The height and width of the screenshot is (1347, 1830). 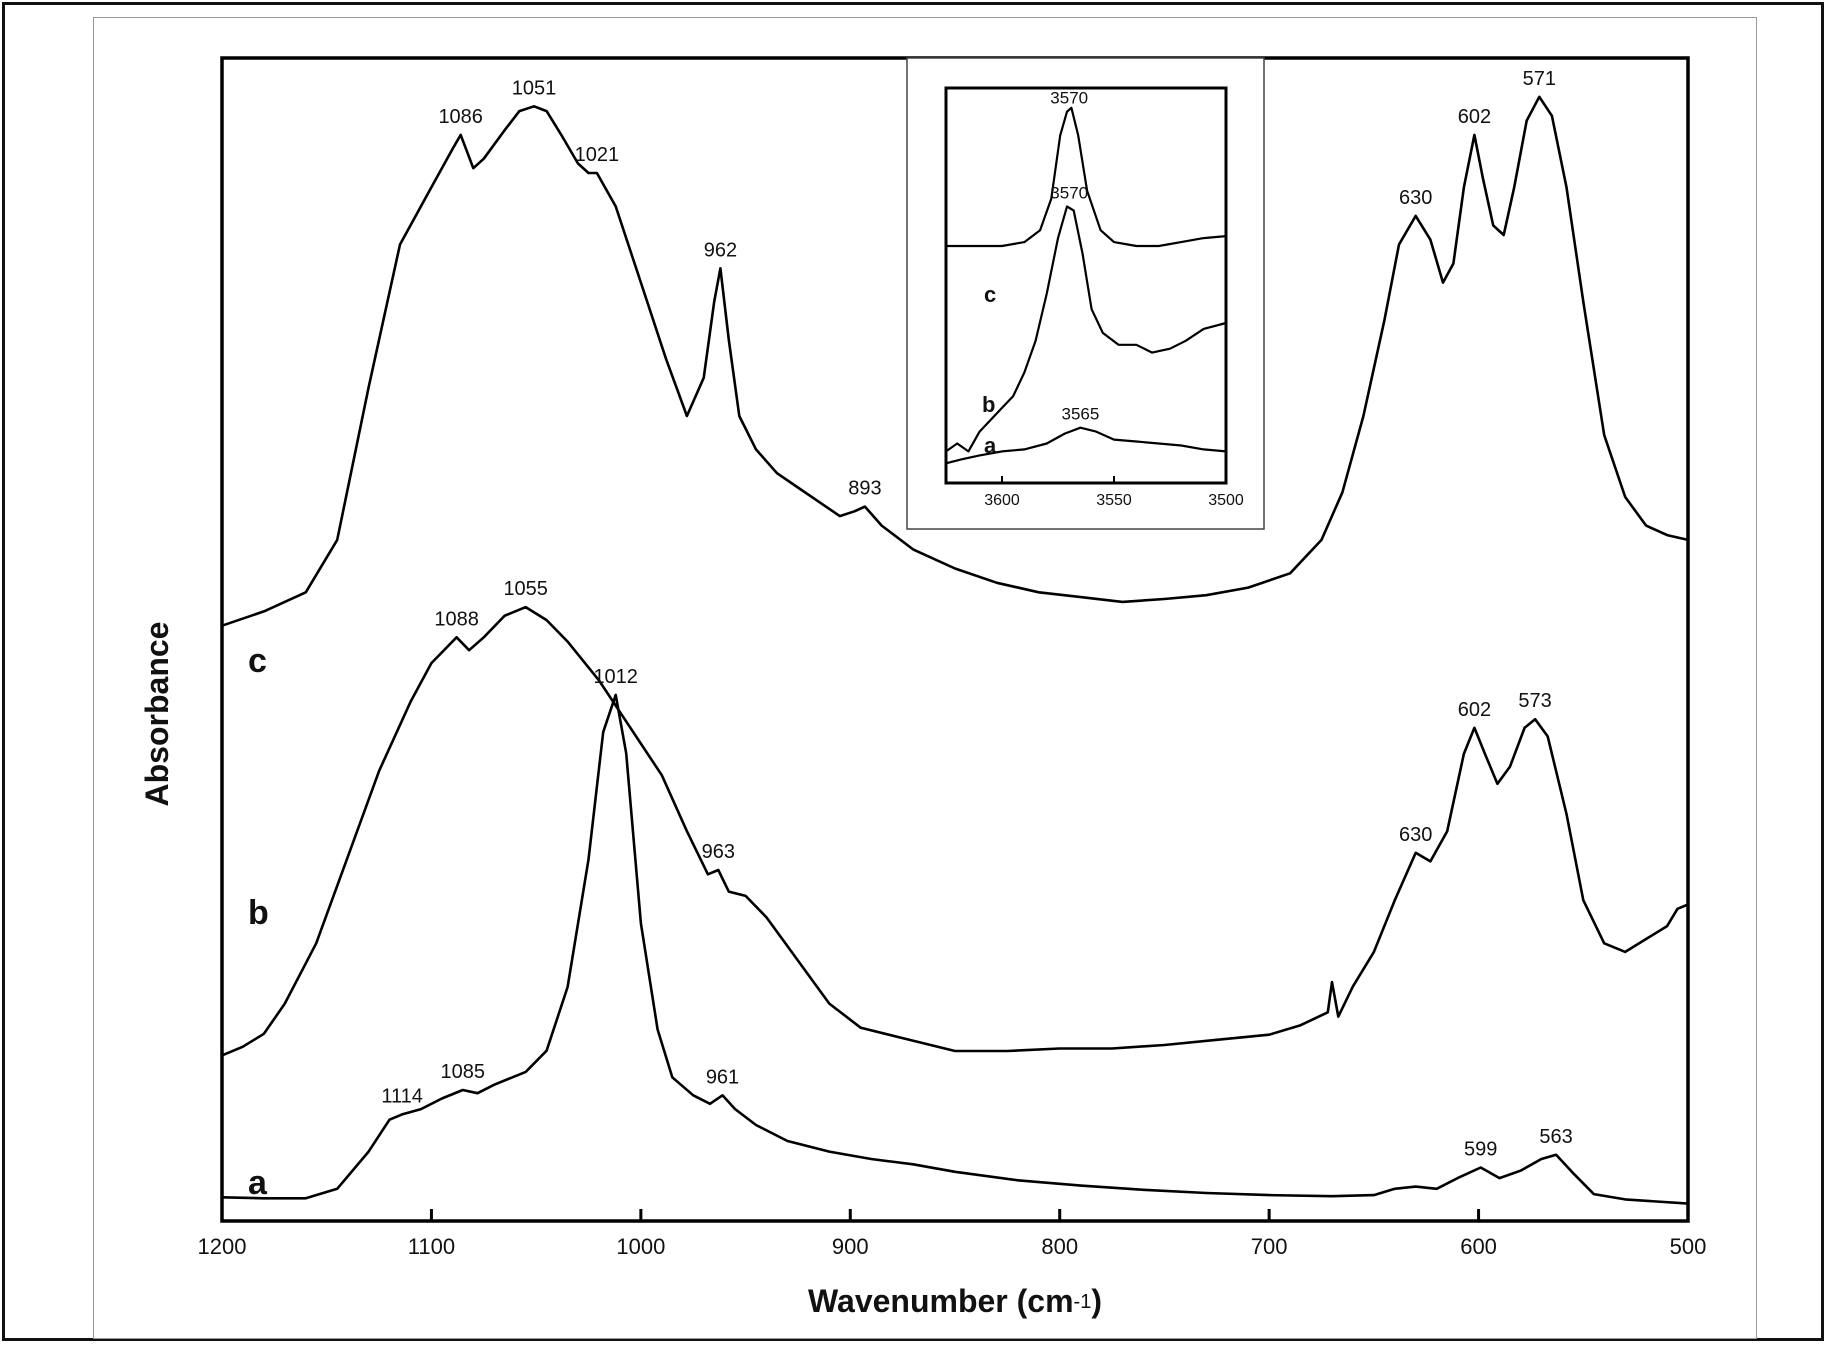 I want to click on x-tick-label-1200: 1200, so click(x=222, y=1246).